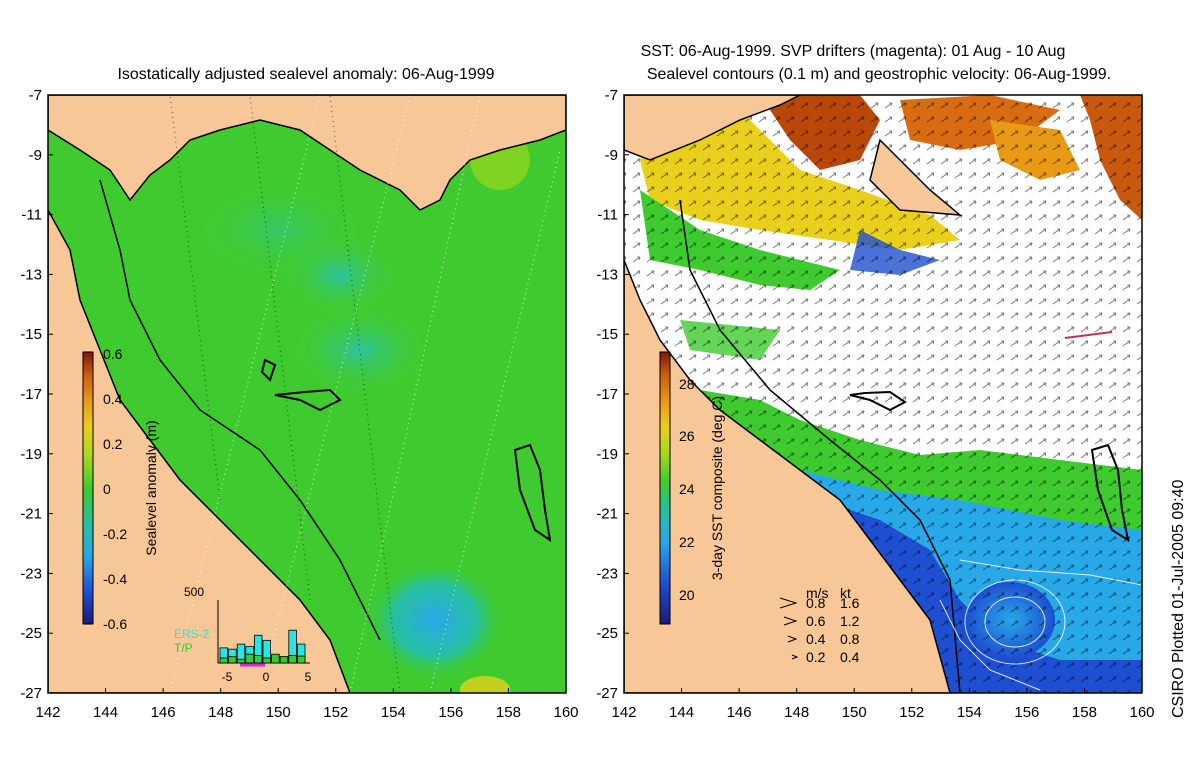 Image resolution: width=1200 pixels, height=780 pixels. I want to click on speed-legend-ms: 0.6, so click(816, 621).